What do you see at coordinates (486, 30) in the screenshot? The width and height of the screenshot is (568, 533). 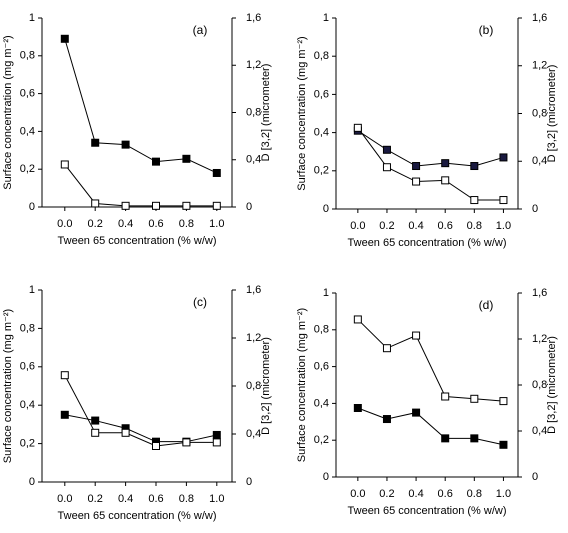 I see `panel-label: (b)` at bounding box center [486, 30].